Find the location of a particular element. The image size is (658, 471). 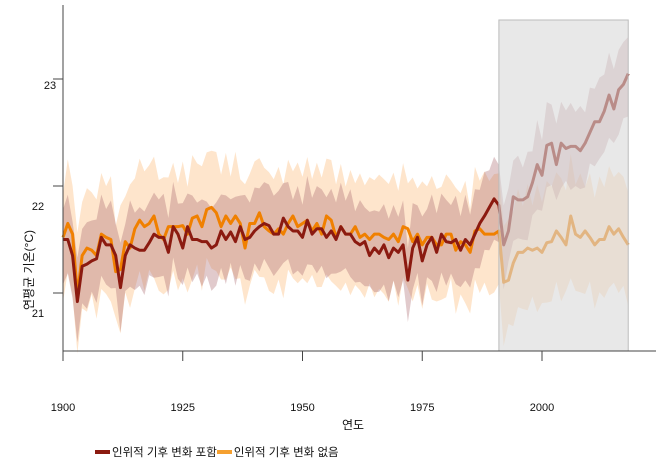

legend-label: 인위적 기후 변화 없음 is located at coordinates (286, 453).